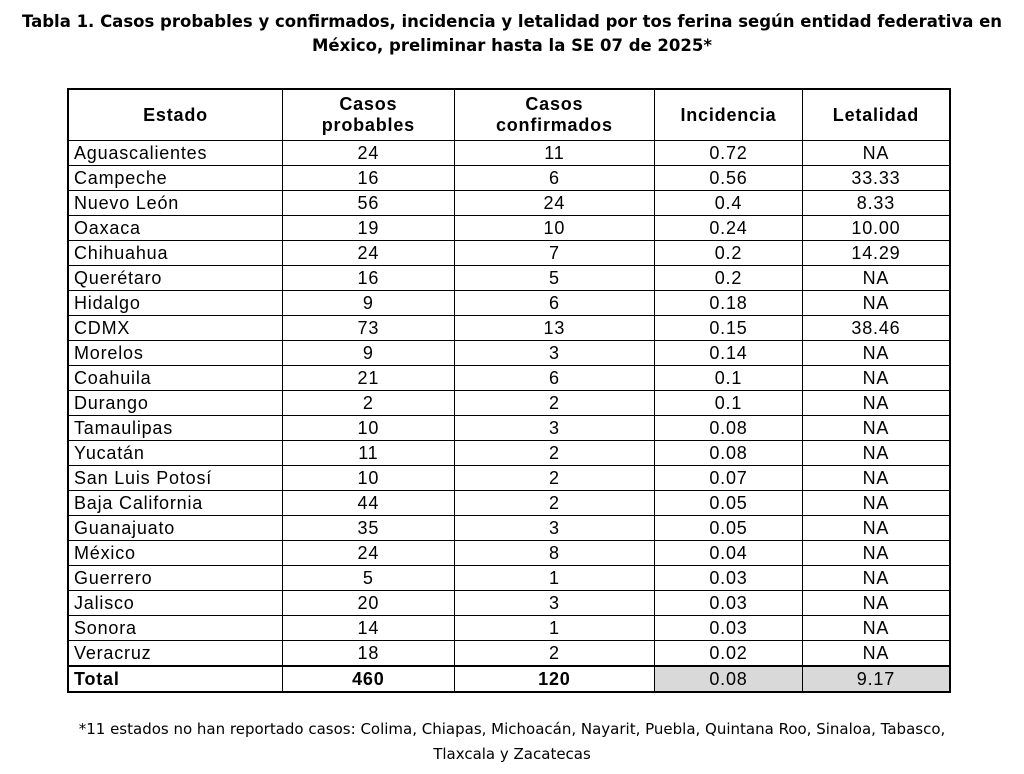 This screenshot has width=1024, height=774. What do you see at coordinates (175, 278) in the screenshot?
I see `estado-cell: Querétaro` at bounding box center [175, 278].